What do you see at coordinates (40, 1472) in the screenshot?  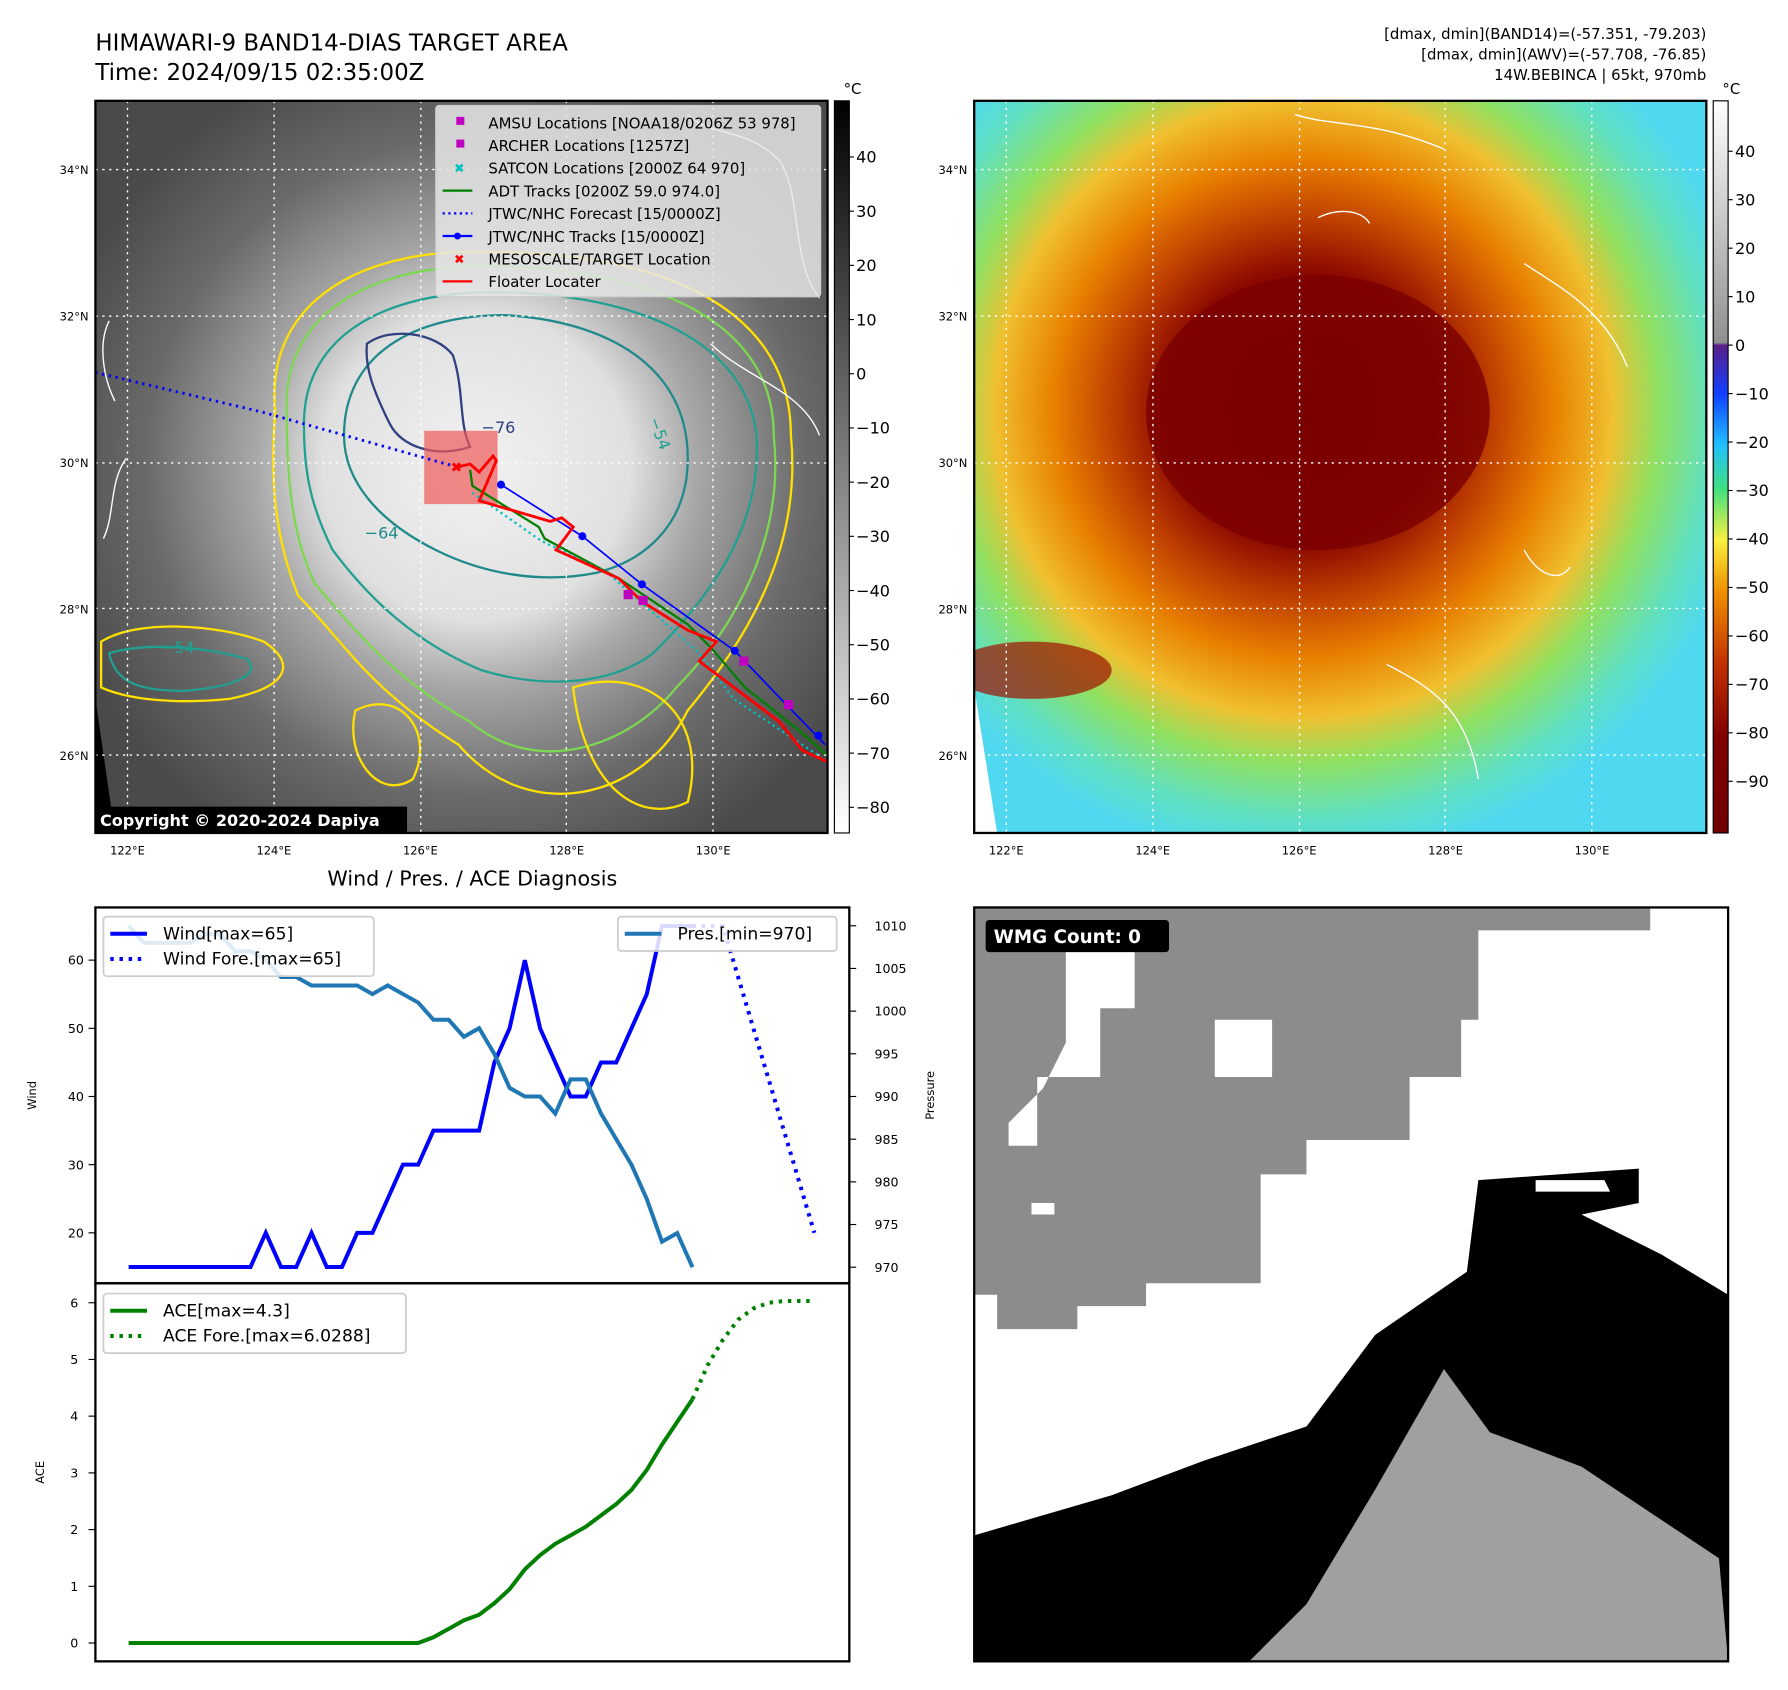 I see `ace-axis-label: ACE` at bounding box center [40, 1472].